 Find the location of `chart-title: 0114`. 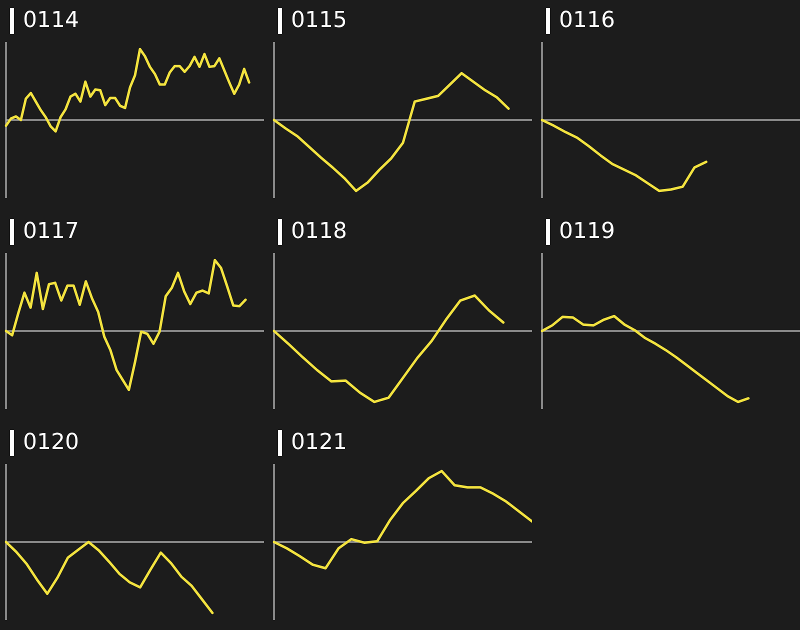

chart-title: 0114 is located at coordinates (44, 21).